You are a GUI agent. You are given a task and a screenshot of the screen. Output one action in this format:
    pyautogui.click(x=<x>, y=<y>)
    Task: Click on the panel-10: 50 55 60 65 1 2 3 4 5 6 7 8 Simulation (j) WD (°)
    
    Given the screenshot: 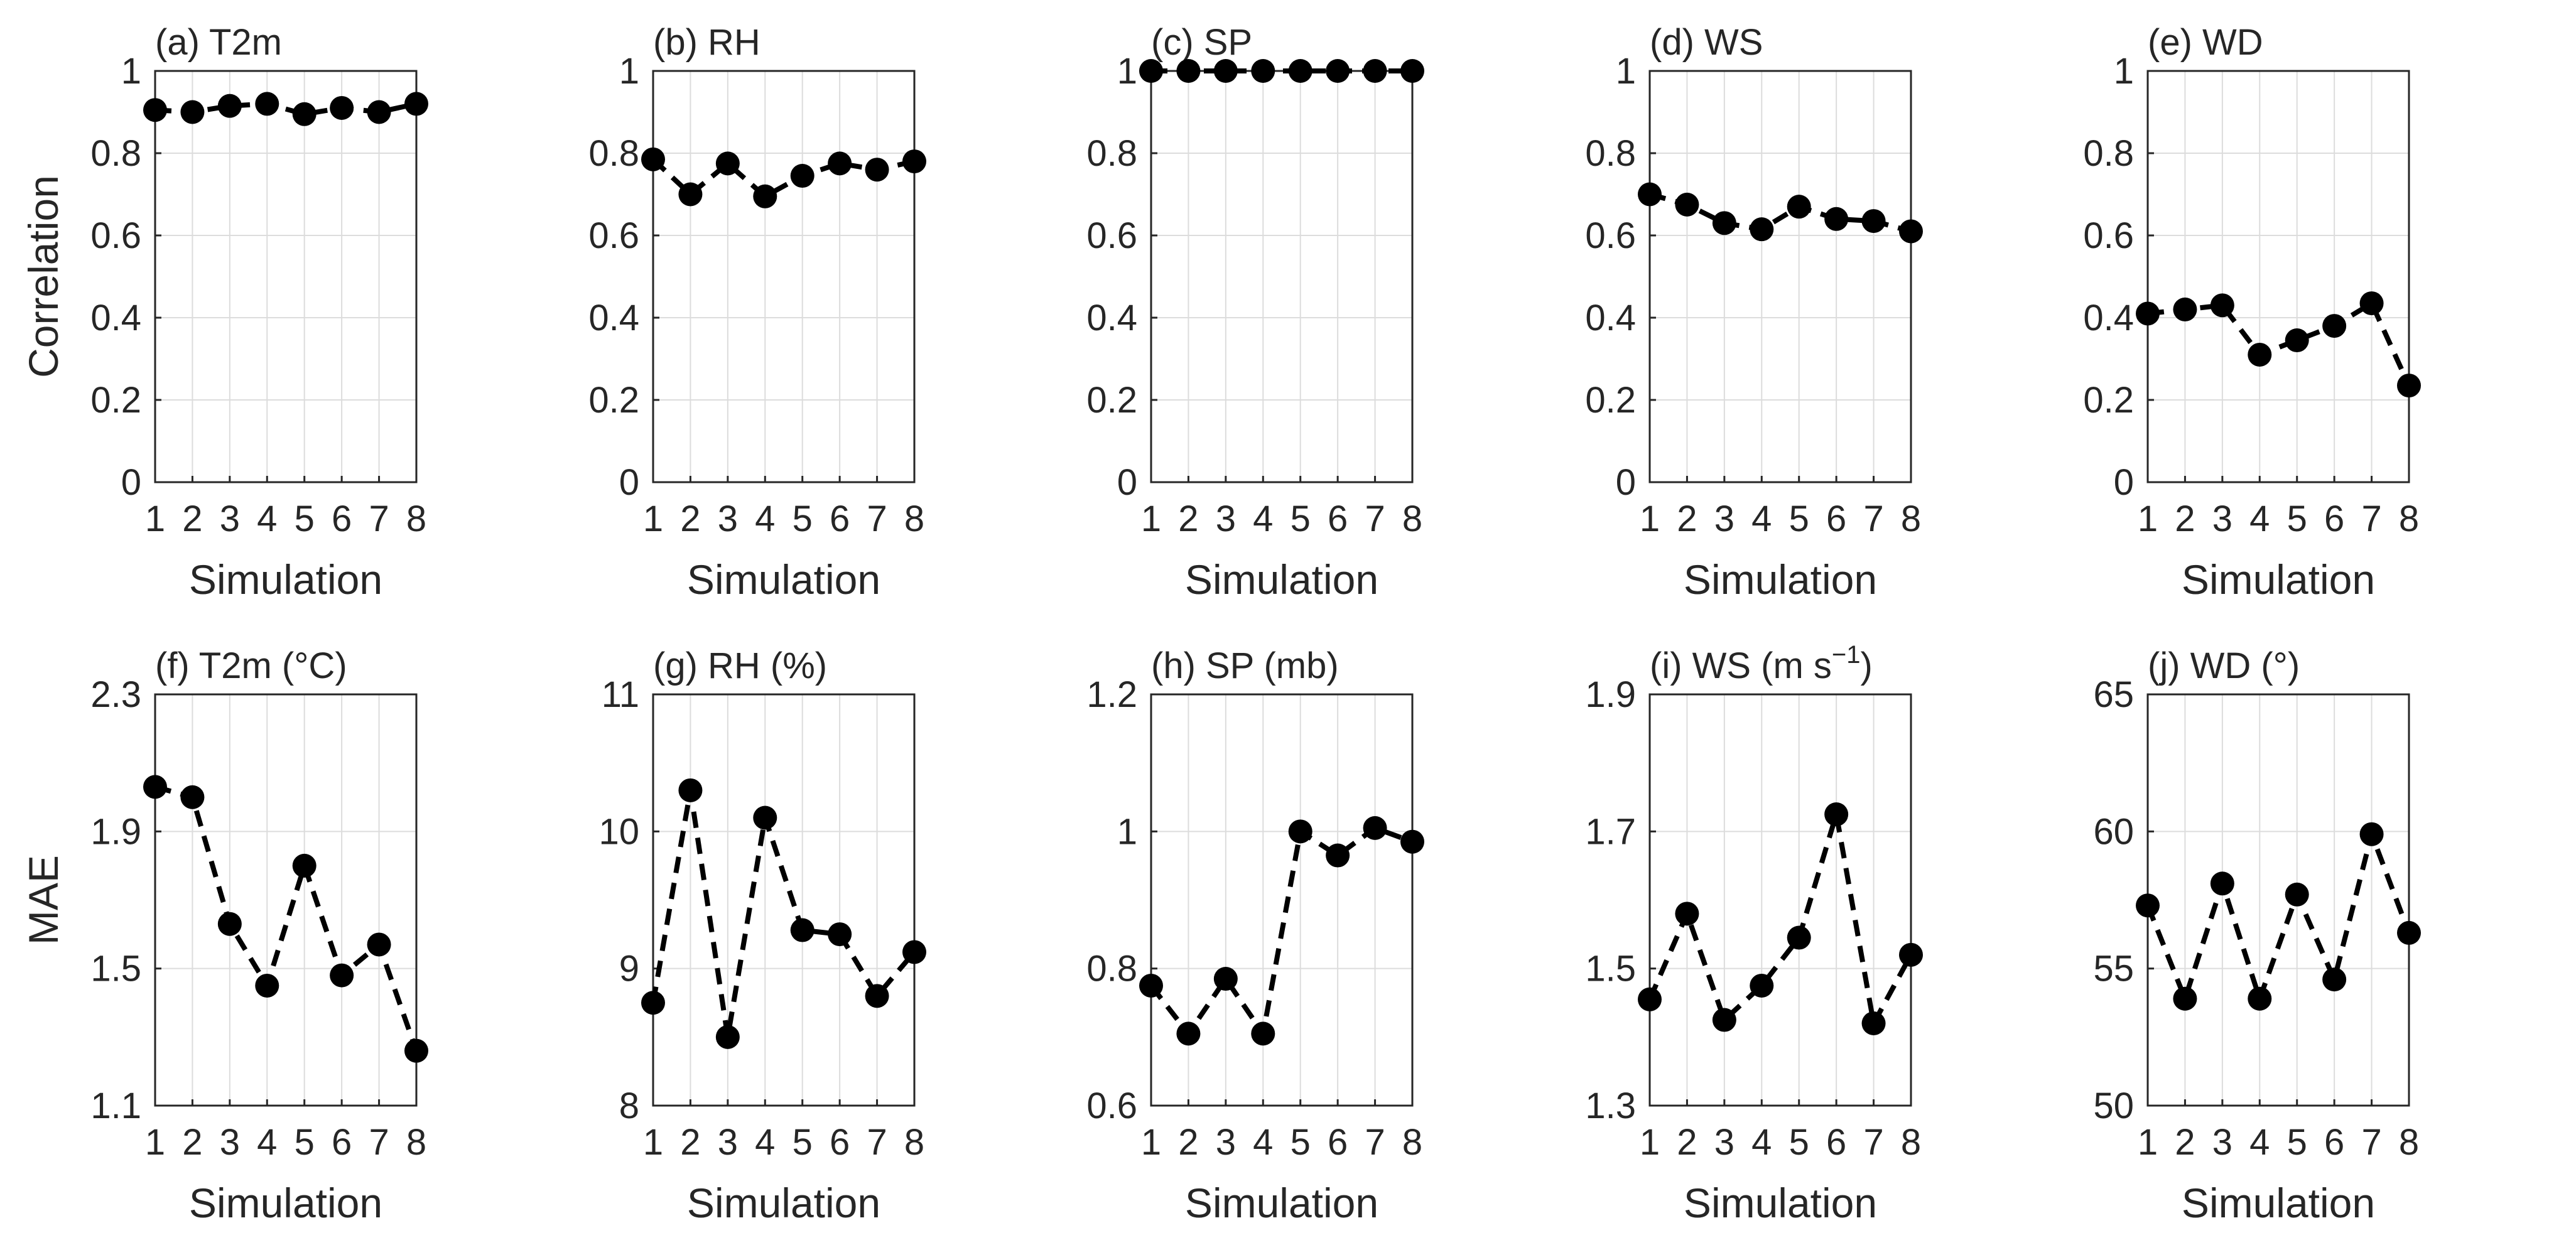 What is the action you would take?
    pyautogui.click(x=2257, y=936)
    